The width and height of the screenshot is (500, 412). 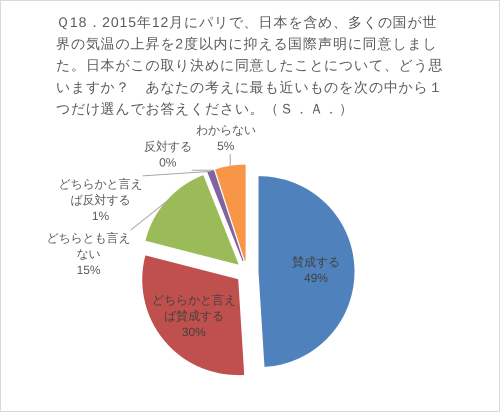 I want to click on slice-label: わからない, so click(x=226, y=130).